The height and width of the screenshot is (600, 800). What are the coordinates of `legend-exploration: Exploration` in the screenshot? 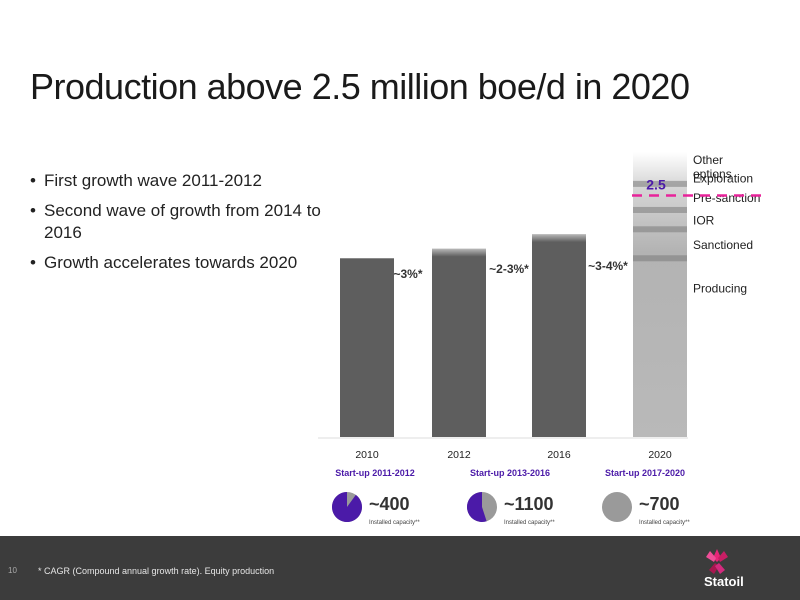 It's located at (723, 179).